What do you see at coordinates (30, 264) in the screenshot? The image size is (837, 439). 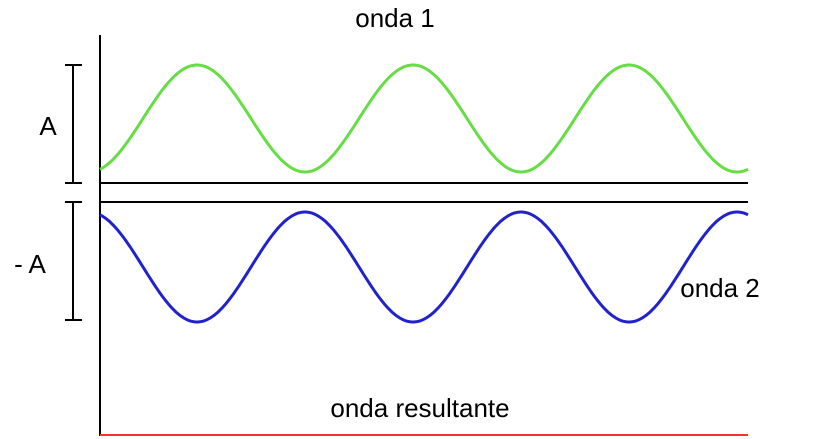 I see `neg-amplitude-label: - A` at bounding box center [30, 264].